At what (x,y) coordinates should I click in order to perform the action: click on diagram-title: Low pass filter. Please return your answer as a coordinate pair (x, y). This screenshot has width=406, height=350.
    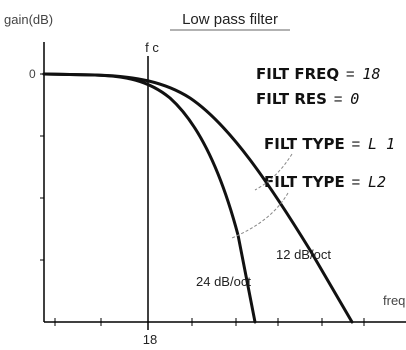
    Looking at the image, I should click on (230, 19).